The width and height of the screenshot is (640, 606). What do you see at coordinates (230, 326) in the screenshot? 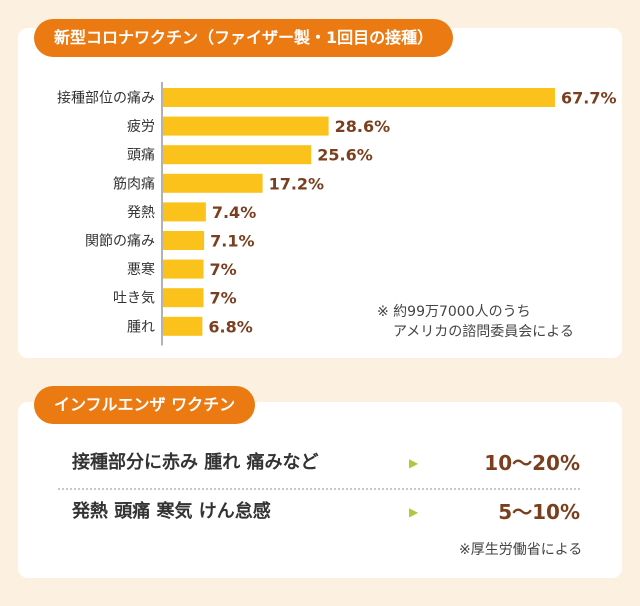
I see `value-label: 6.8%` at bounding box center [230, 326].